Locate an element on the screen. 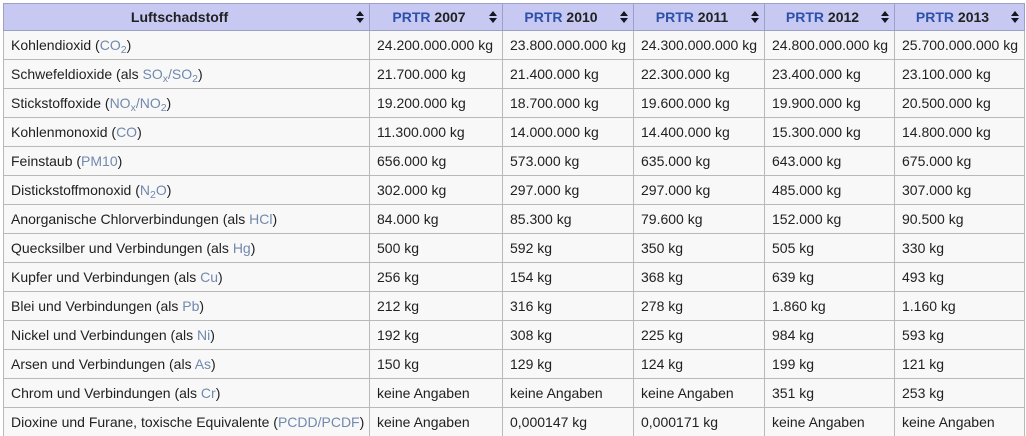 The height and width of the screenshot is (436, 1026). chem-link: PCDD/PCDF is located at coordinates (318, 422).